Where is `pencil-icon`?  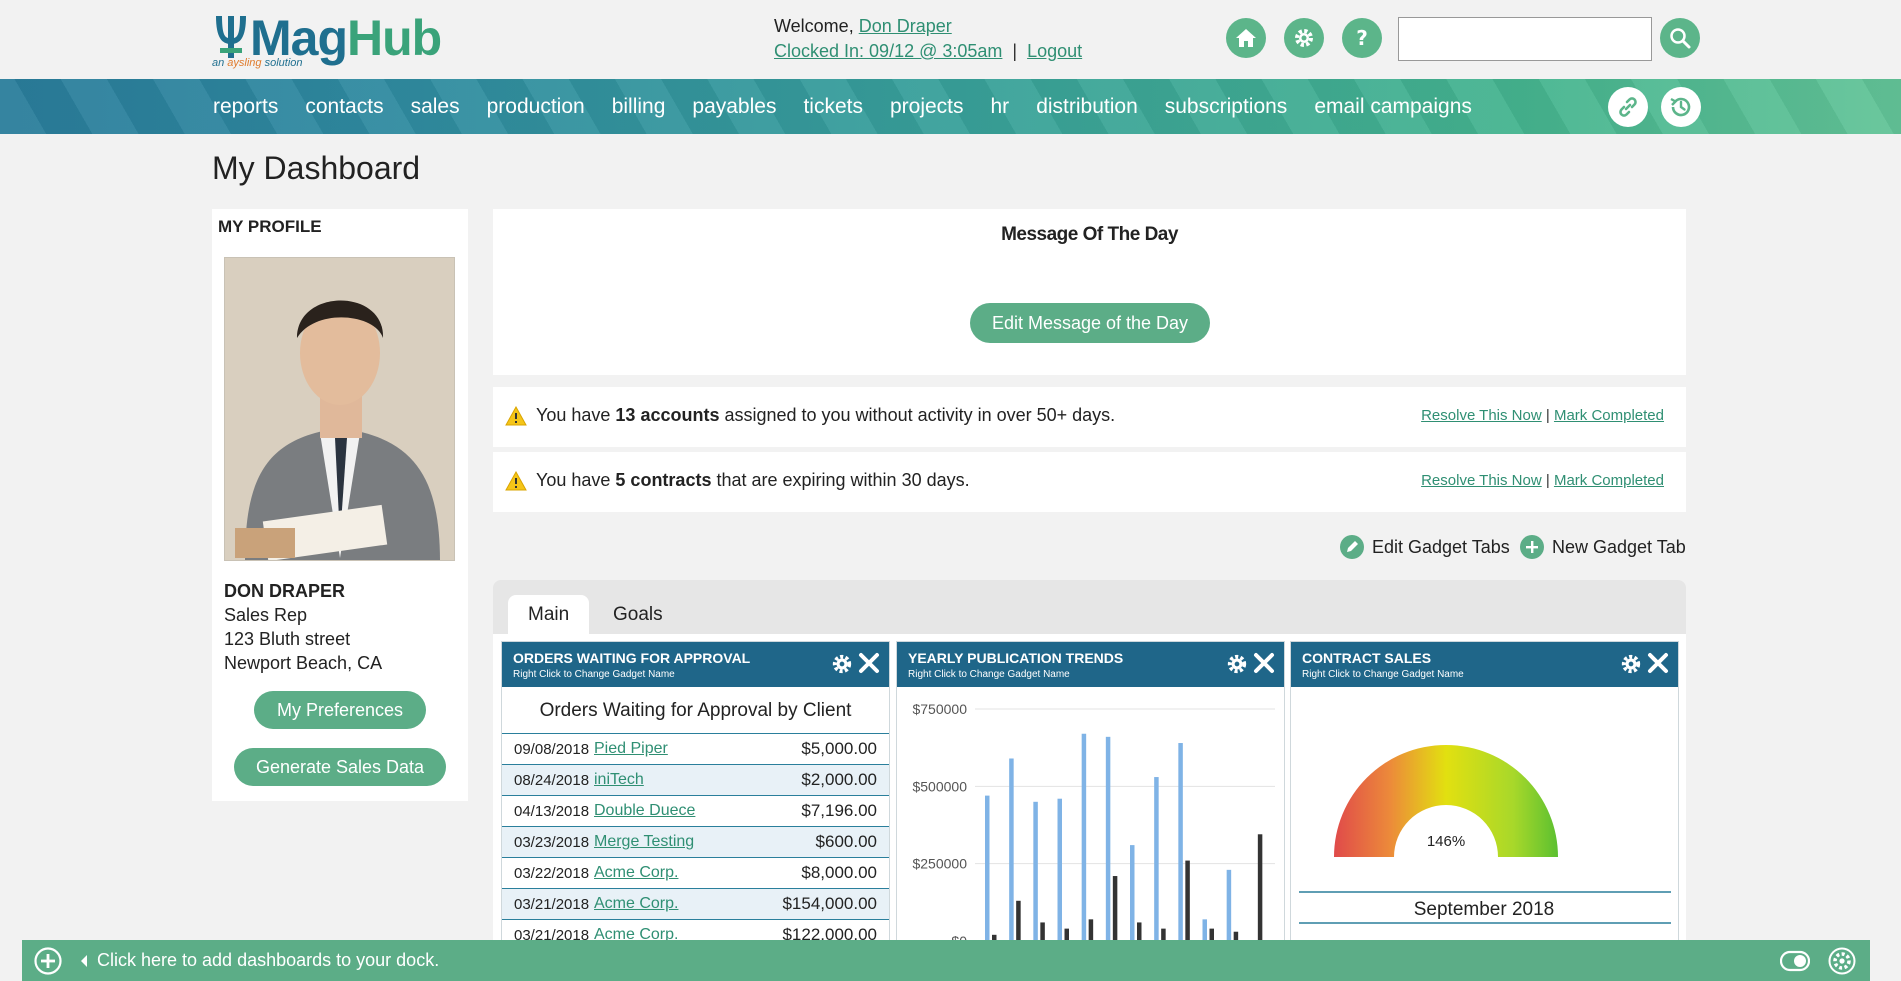
pencil-icon is located at coordinates (1352, 547).